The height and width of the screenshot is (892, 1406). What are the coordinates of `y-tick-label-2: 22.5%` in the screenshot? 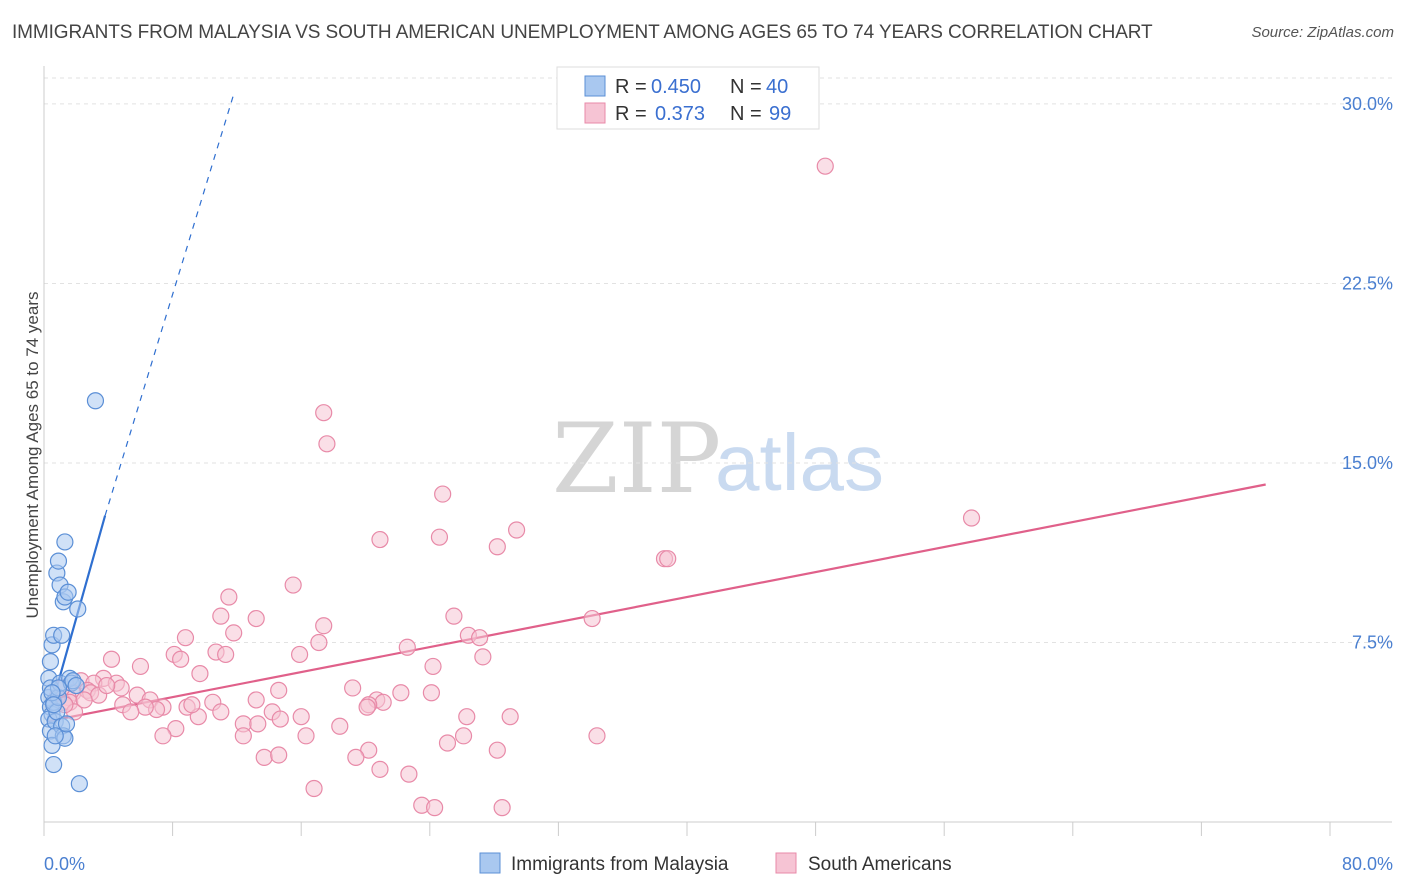 It's located at (1367, 283).